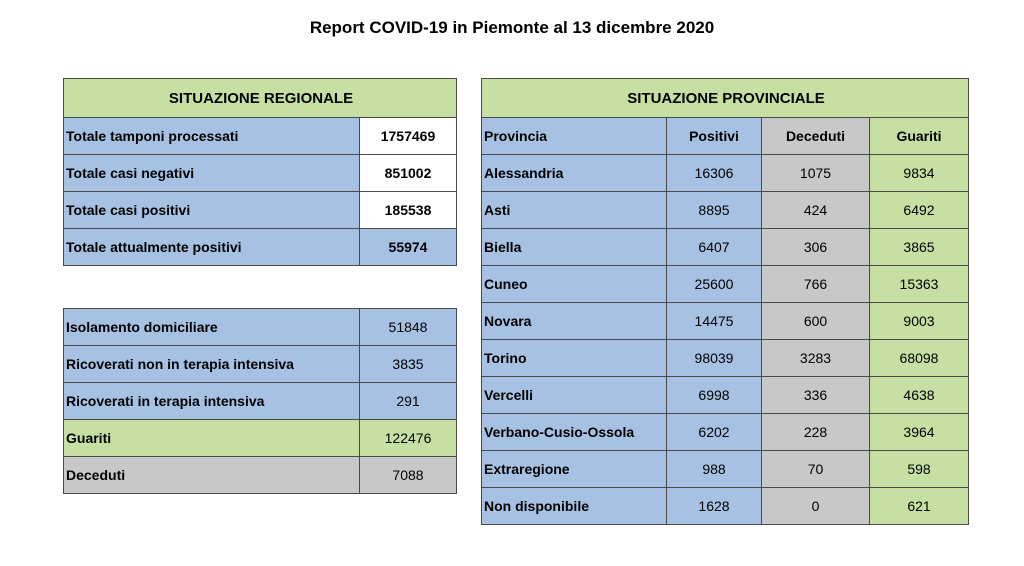  I want to click on regional-value: 1757469, so click(408, 136).